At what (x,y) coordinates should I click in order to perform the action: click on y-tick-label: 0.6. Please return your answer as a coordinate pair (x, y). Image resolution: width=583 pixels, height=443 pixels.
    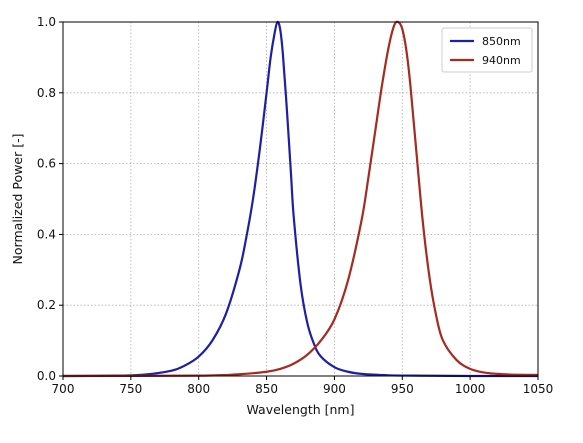
    Looking at the image, I should click on (46, 164).